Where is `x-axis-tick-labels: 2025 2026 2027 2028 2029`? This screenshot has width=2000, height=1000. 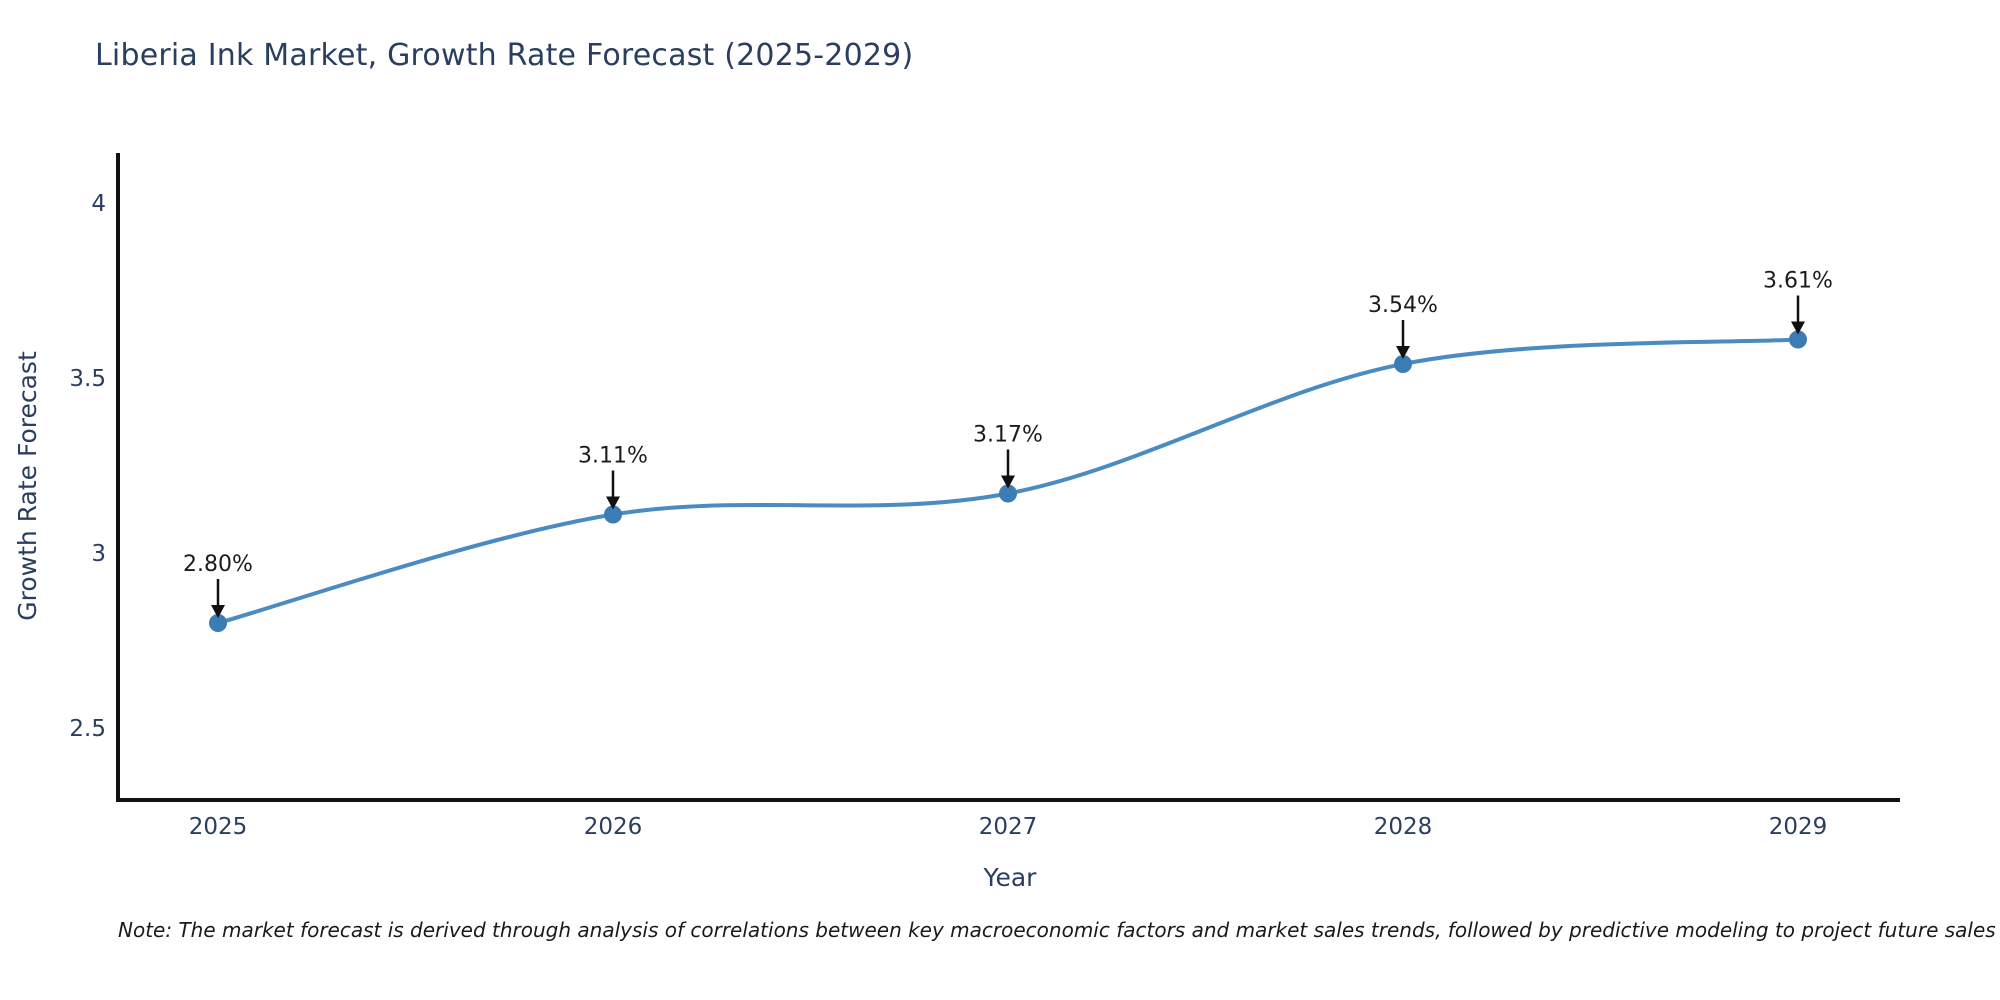
x-axis-tick-labels: 2025 2026 2027 2028 2029 is located at coordinates (1008, 827).